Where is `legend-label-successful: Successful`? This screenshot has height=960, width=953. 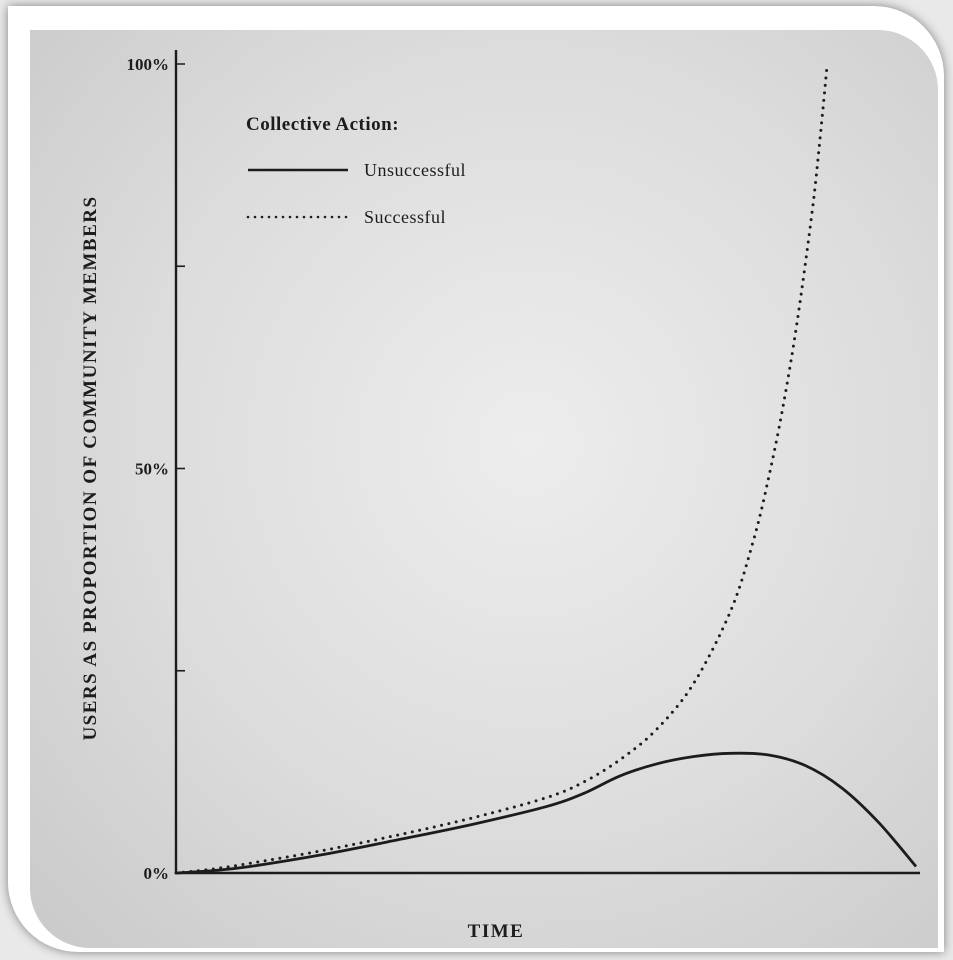
legend-label-successful: Successful is located at coordinates (405, 217).